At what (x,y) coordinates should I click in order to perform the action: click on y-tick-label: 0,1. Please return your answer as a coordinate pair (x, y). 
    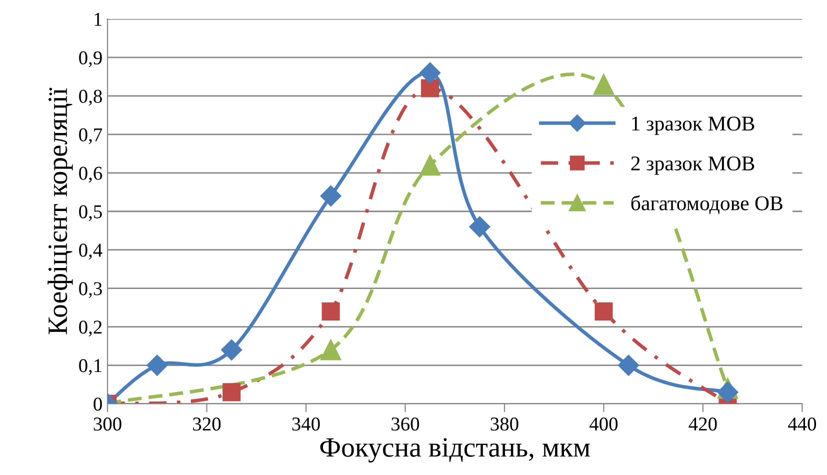
    Looking at the image, I should click on (90, 367).